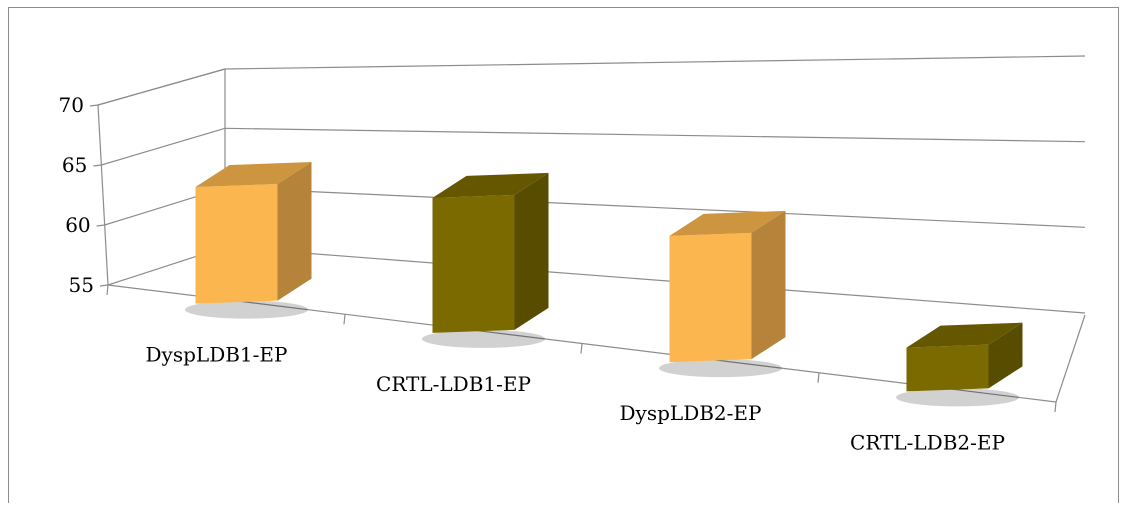  I want to click on x-tick-label: CRTL-LDB1-EP, so click(453, 384).